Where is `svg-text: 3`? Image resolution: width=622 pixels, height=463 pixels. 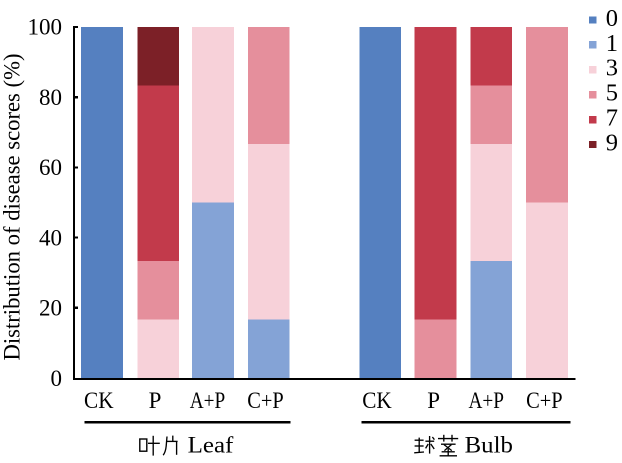 svg-text: 3 is located at coordinates (612, 68).